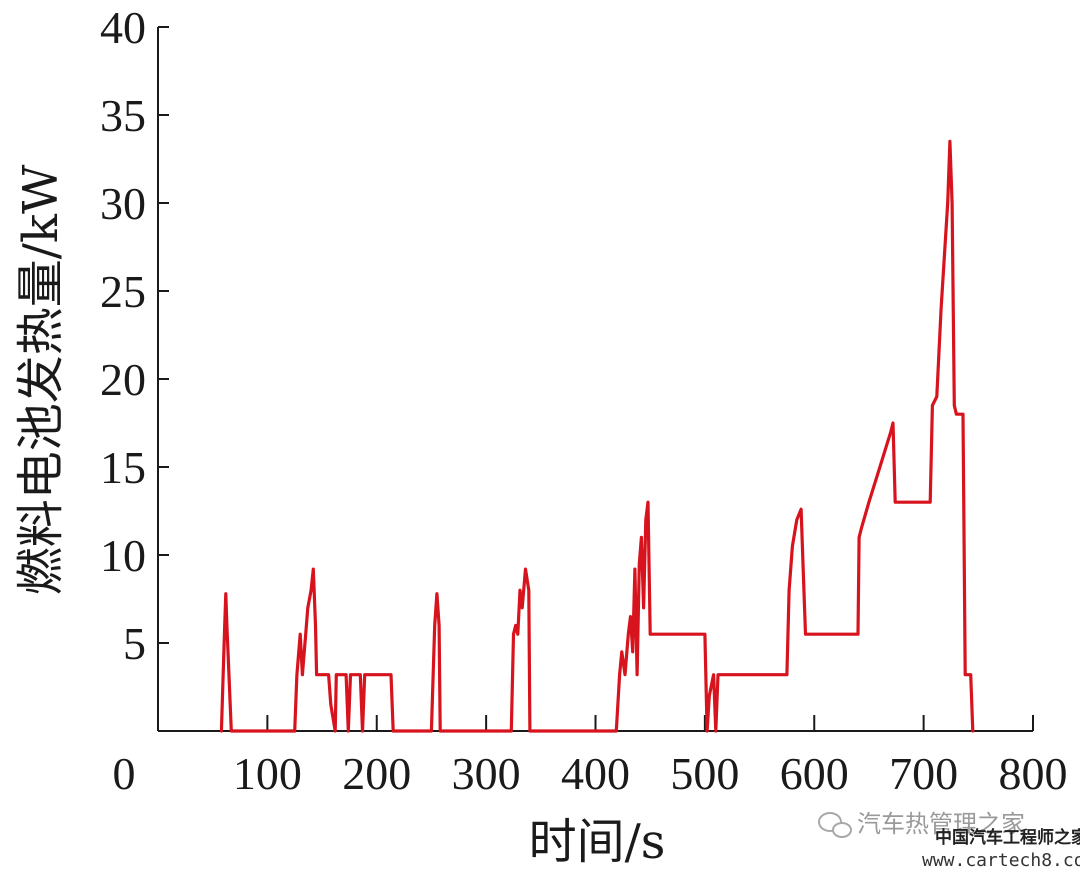 The image size is (1080, 874). Describe the element at coordinates (134, 643) in the screenshot. I see `y-tick-label: 5` at that location.